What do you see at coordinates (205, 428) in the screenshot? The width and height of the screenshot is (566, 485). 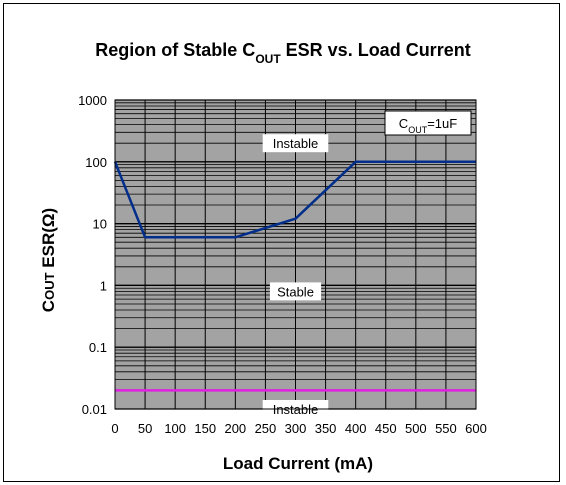 I see `x-tick-label: 150` at bounding box center [205, 428].